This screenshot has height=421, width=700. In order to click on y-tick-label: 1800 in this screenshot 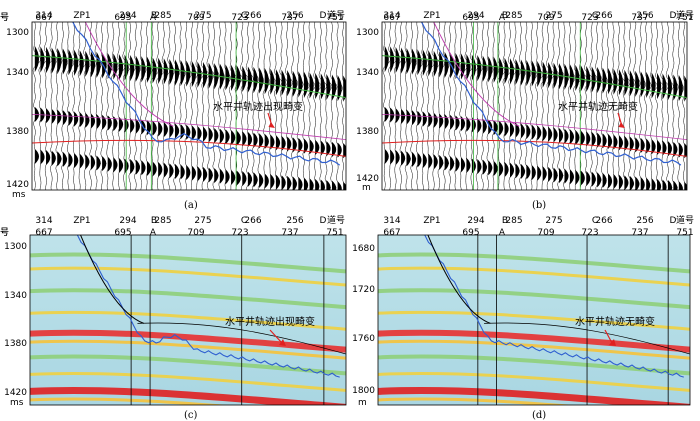, I will do `click(363, 391)`.